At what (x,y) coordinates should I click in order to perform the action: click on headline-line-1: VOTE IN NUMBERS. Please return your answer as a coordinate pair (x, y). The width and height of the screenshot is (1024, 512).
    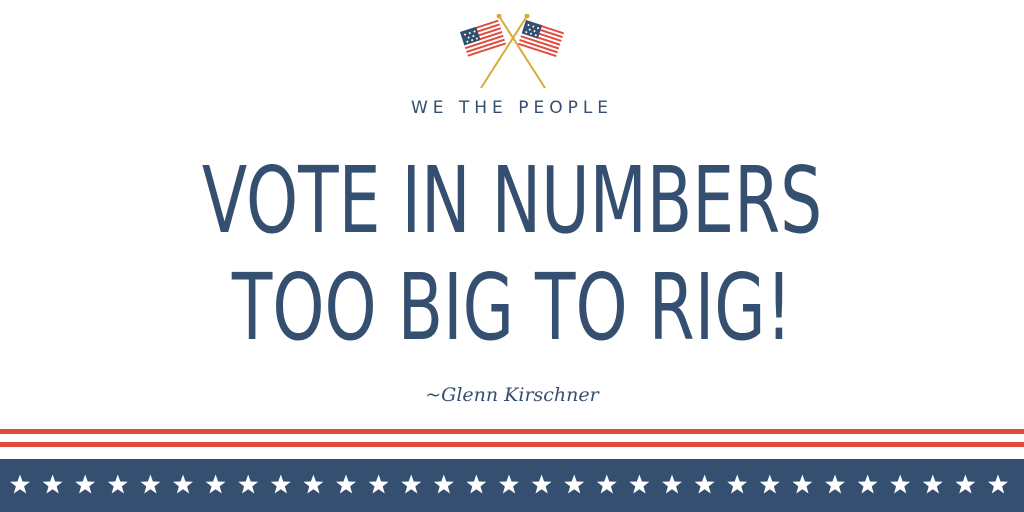
    Looking at the image, I should click on (512, 200).